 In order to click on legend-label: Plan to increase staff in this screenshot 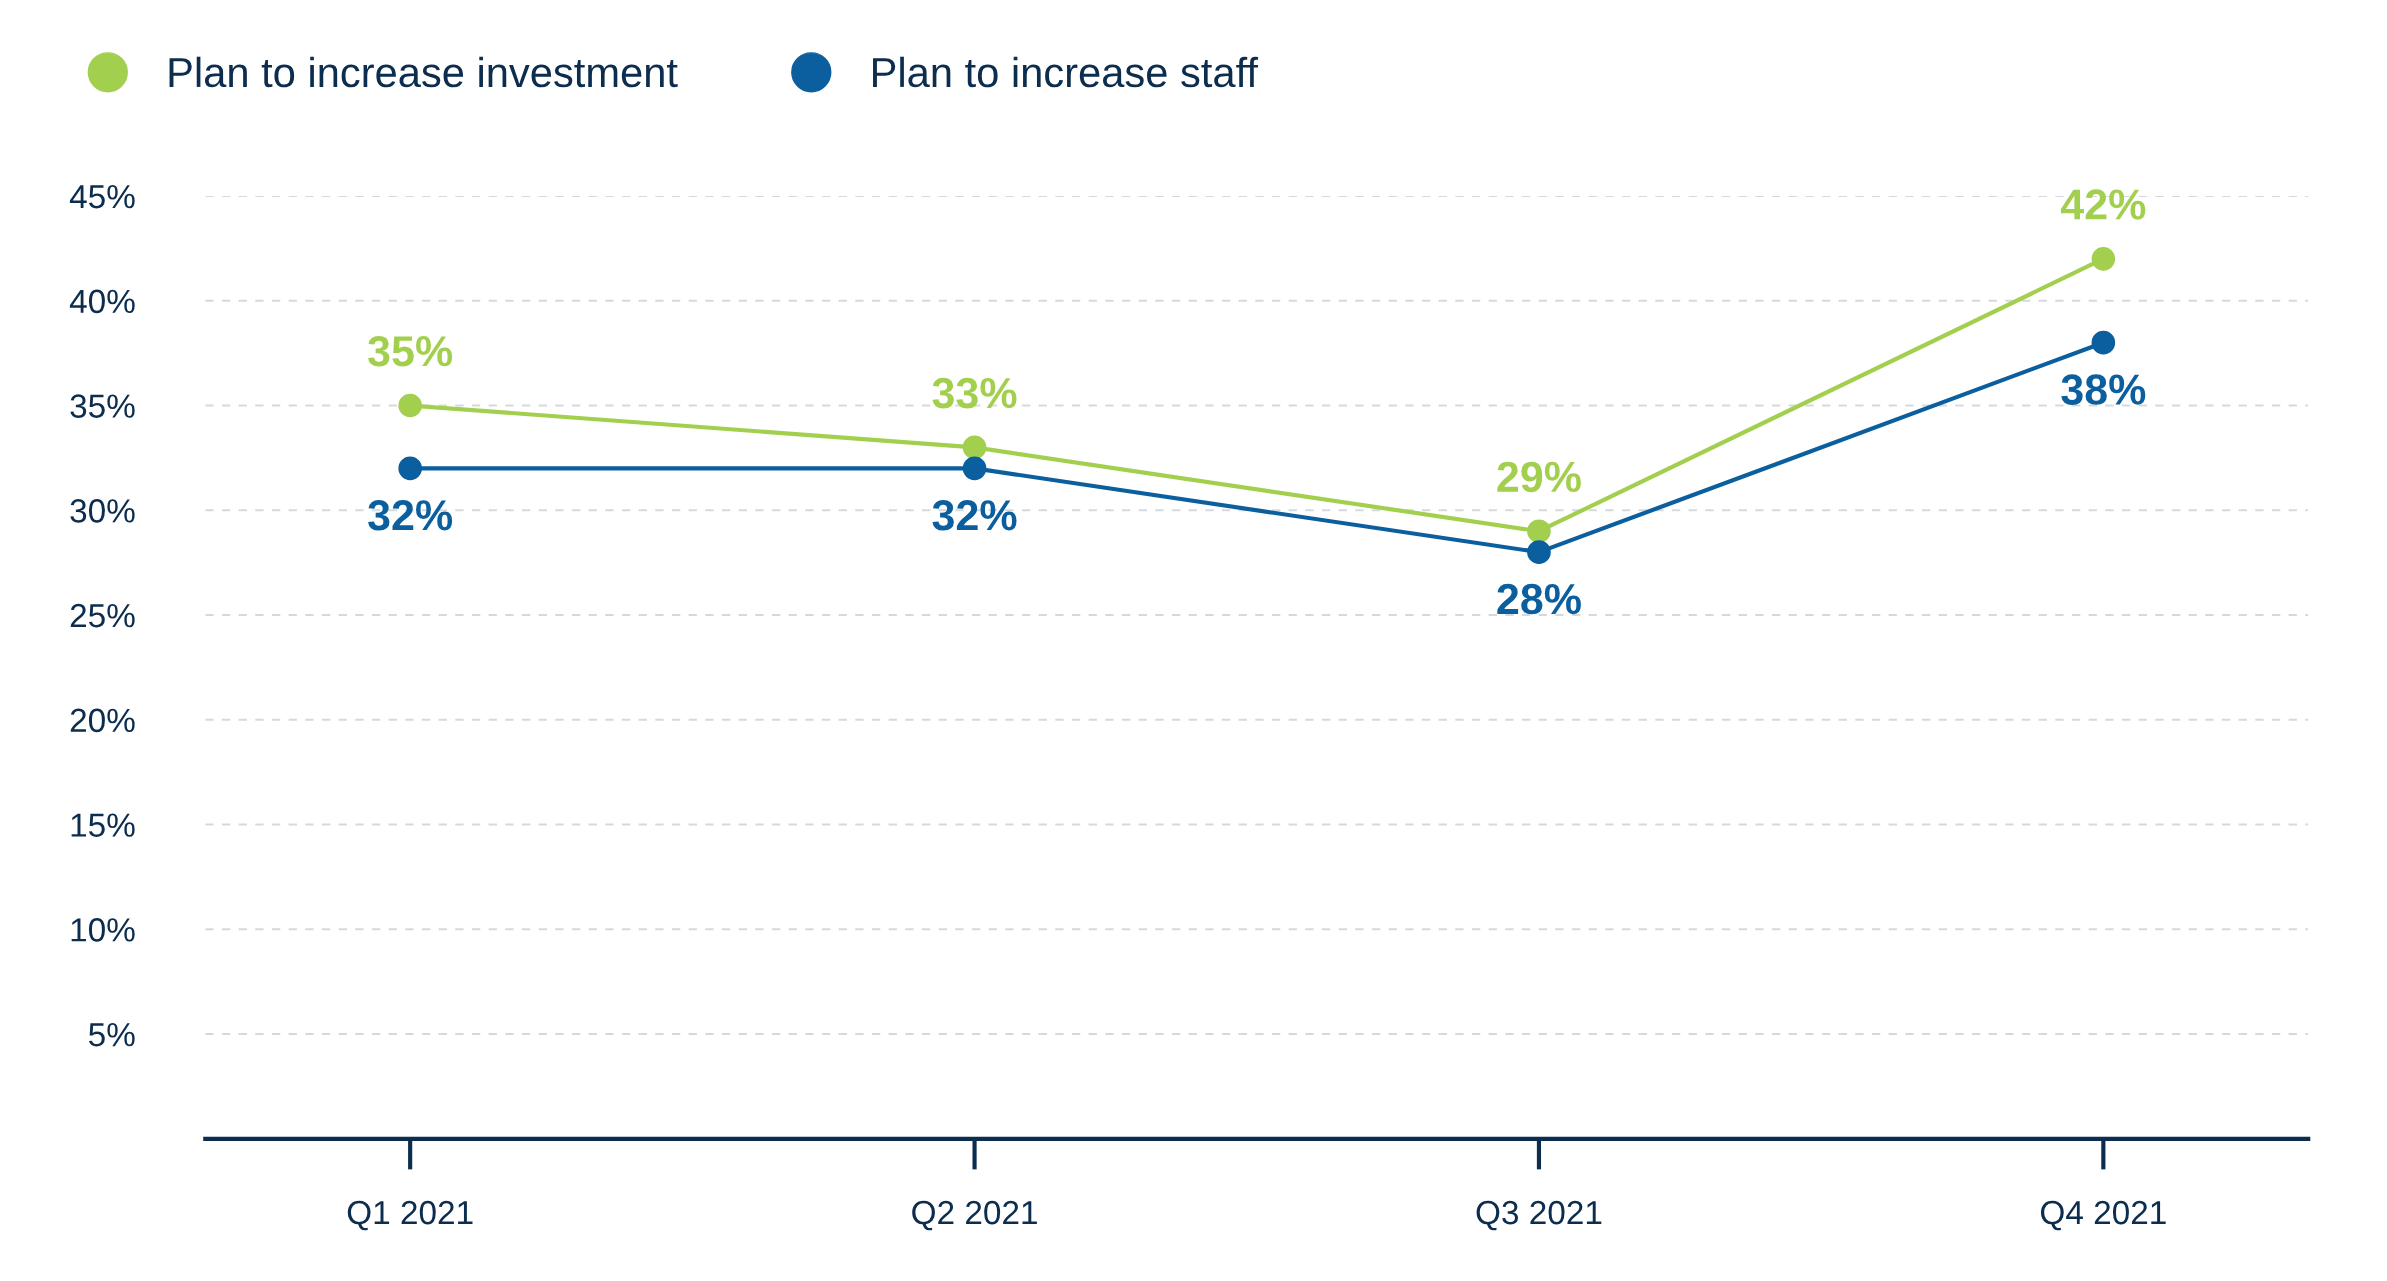, I will do `click(1066, 72)`.